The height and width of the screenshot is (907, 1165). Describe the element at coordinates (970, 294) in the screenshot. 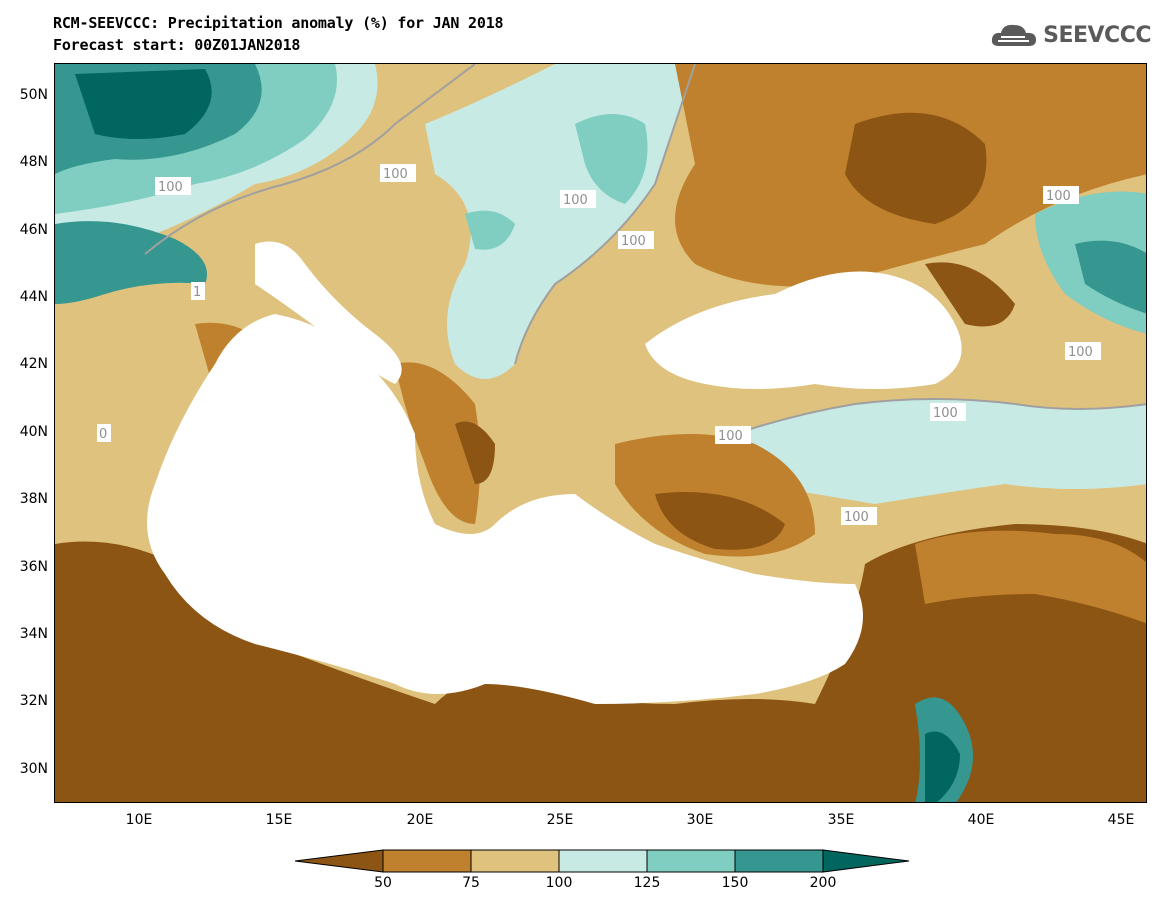

I see `very-dry-caspian` at that location.